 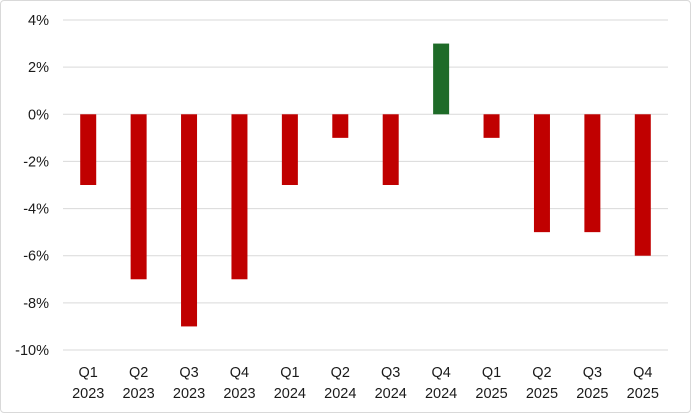 I want to click on y-tick-label: 4%, so click(x=38, y=21).